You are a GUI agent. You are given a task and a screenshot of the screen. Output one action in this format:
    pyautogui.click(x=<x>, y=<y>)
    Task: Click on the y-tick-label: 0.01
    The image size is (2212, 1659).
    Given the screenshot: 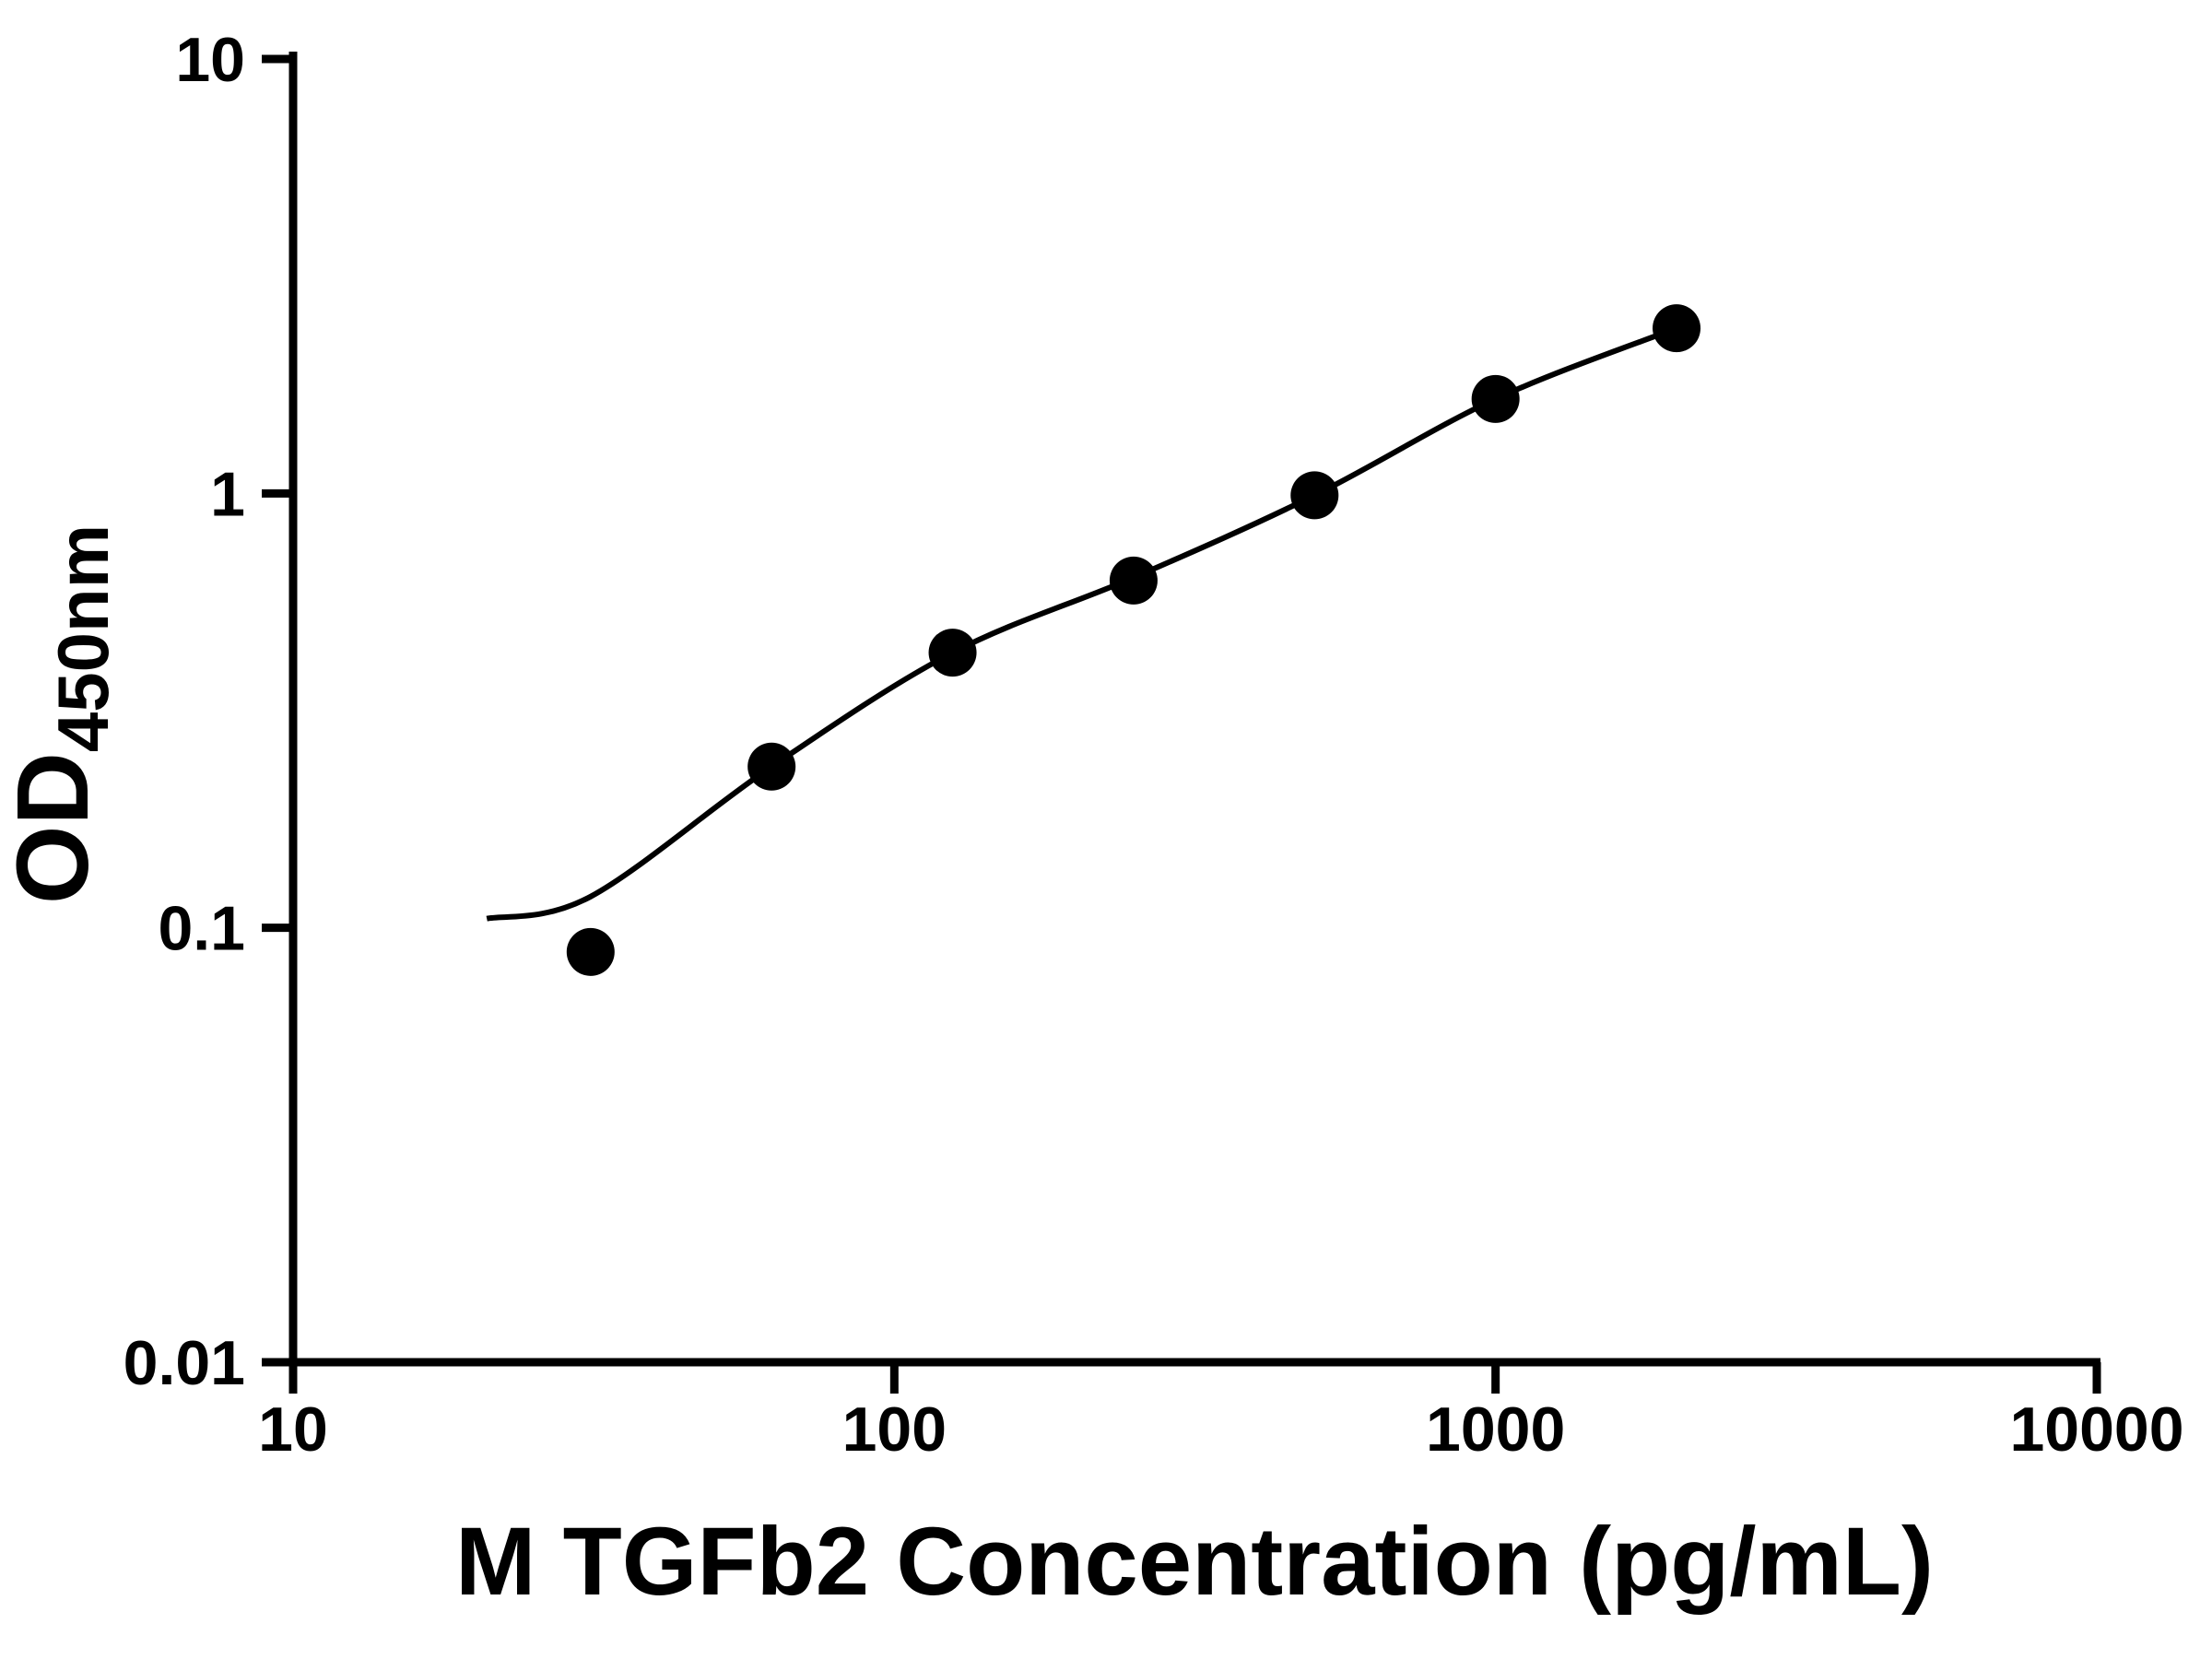 What is the action you would take?
    pyautogui.click(x=184, y=1363)
    